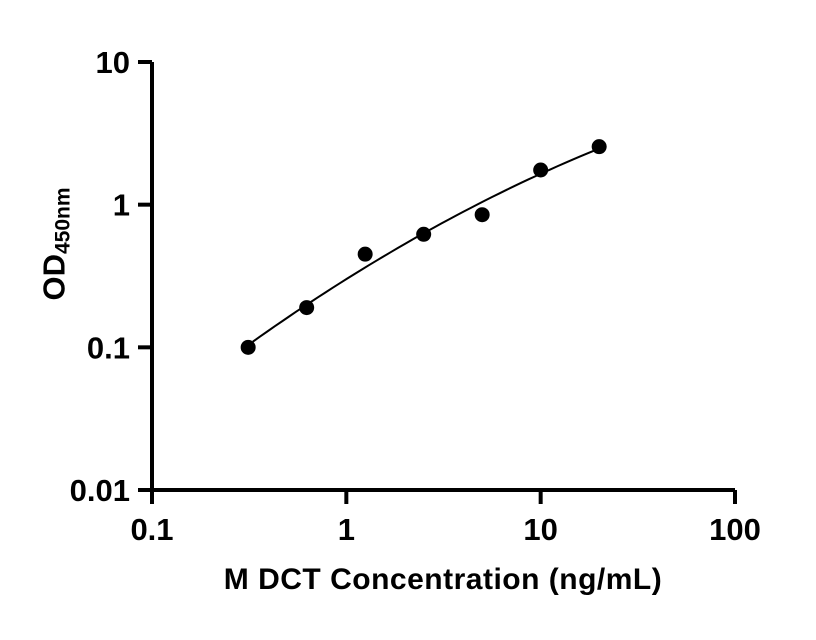 The width and height of the screenshot is (816, 640). I want to click on x-axis-tick-label: 100, so click(735, 529).